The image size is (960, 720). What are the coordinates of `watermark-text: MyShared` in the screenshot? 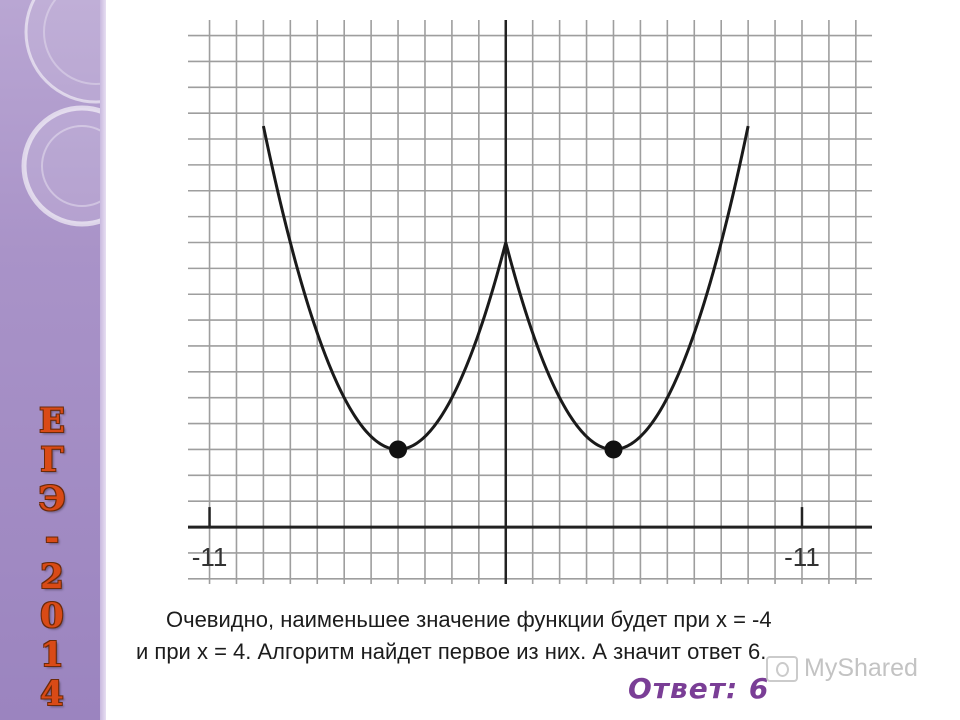 It's located at (861, 668).